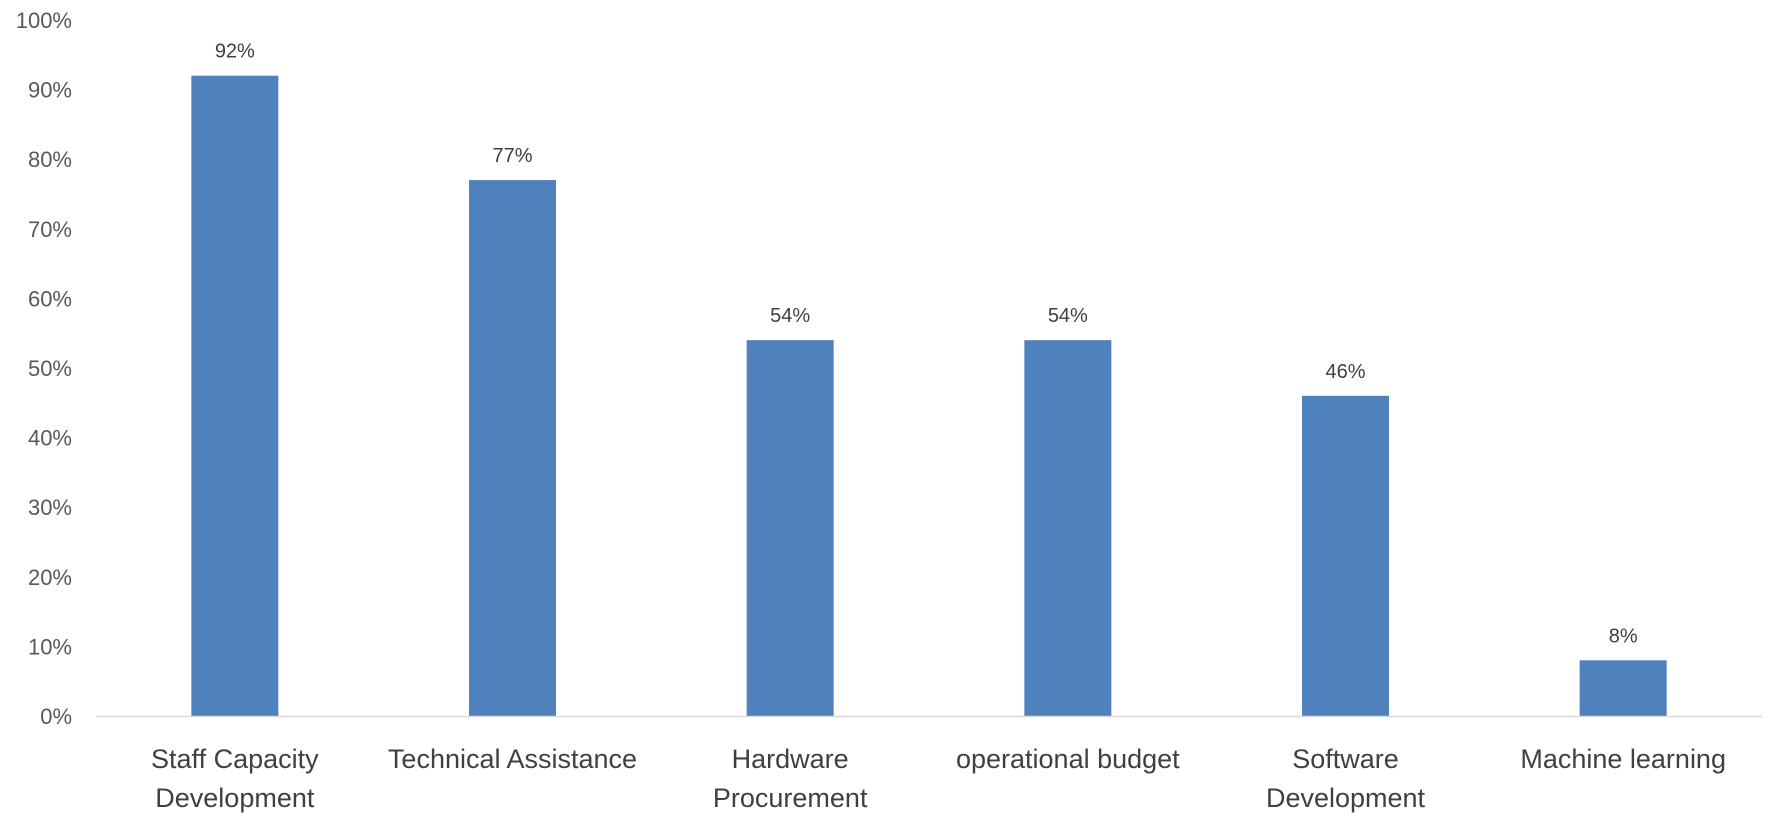 This screenshot has width=1770, height=814. I want to click on category-label-line: Hardware, so click(790, 759).